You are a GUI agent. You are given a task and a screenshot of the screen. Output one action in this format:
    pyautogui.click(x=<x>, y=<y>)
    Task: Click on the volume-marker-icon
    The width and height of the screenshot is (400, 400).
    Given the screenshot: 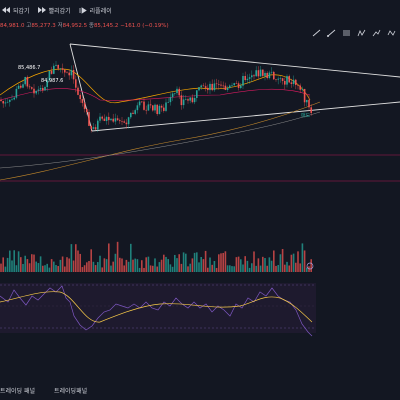 What is the action you would take?
    pyautogui.click(x=310, y=266)
    